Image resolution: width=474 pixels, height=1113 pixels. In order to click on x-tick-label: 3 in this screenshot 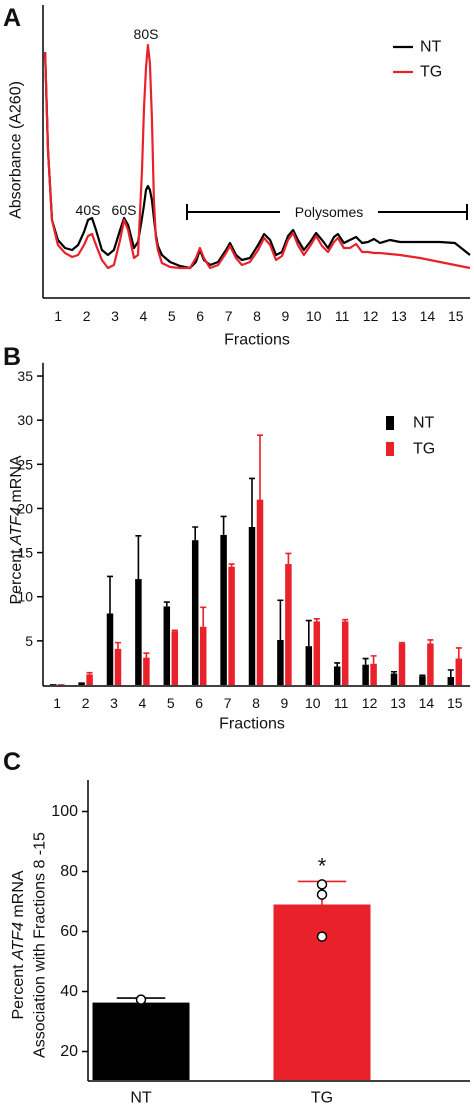, I will do `click(115, 316)`.